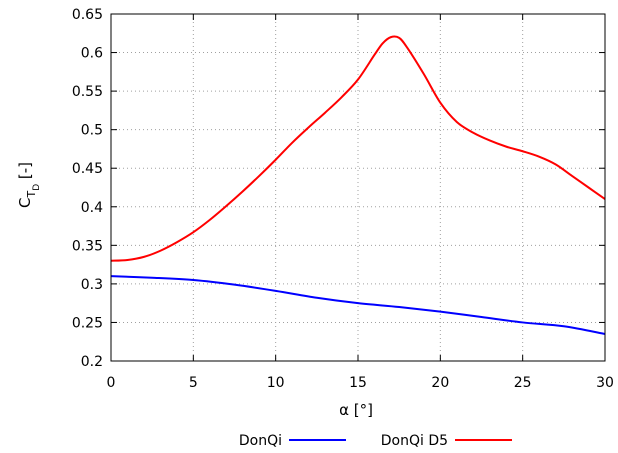 Image resolution: width=618 pixels, height=453 pixels. Describe the element at coordinates (523, 383) in the screenshot. I see `x-tick-label: 25` at that location.